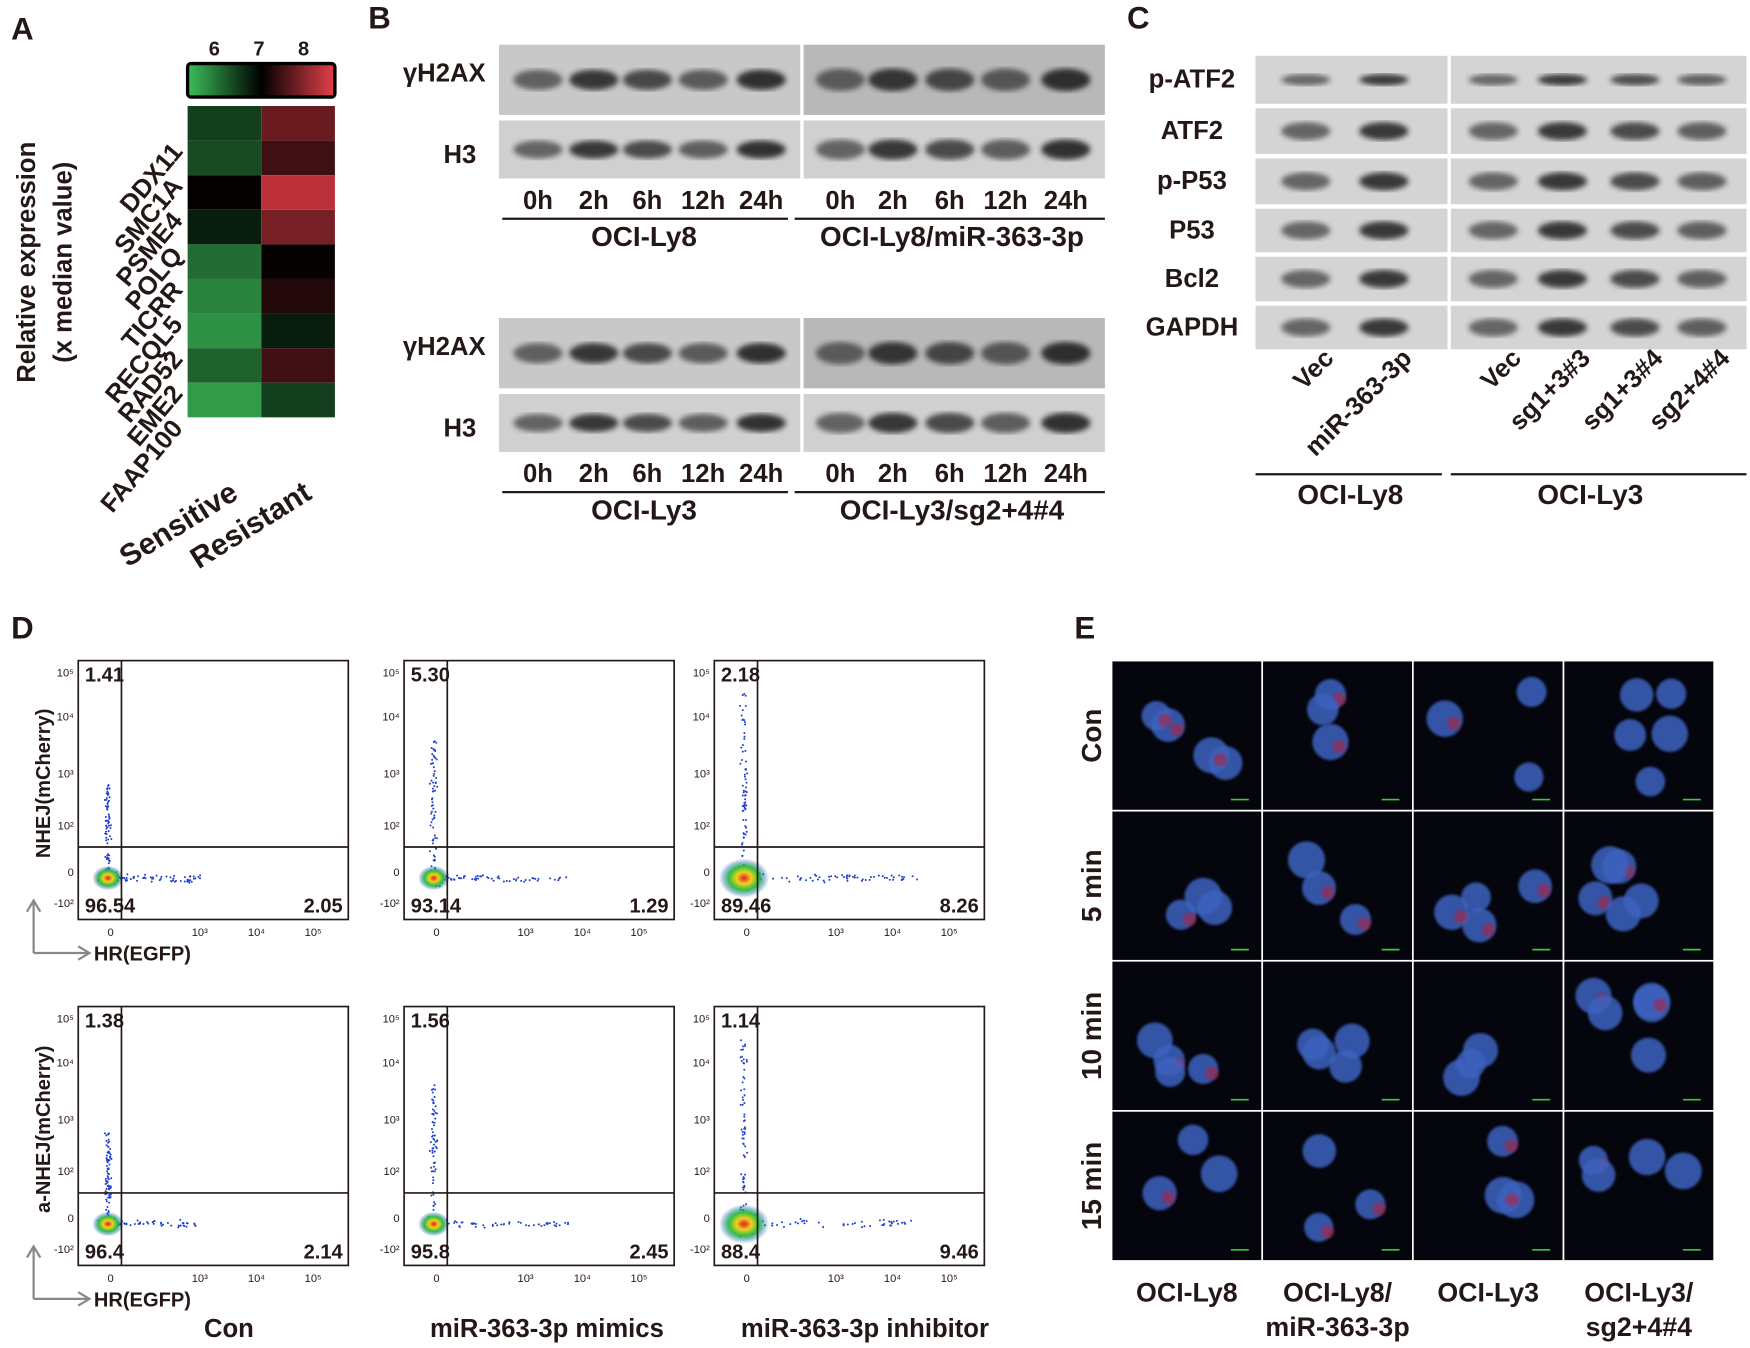  I want to click on condition-label: Con, so click(229, 1329).